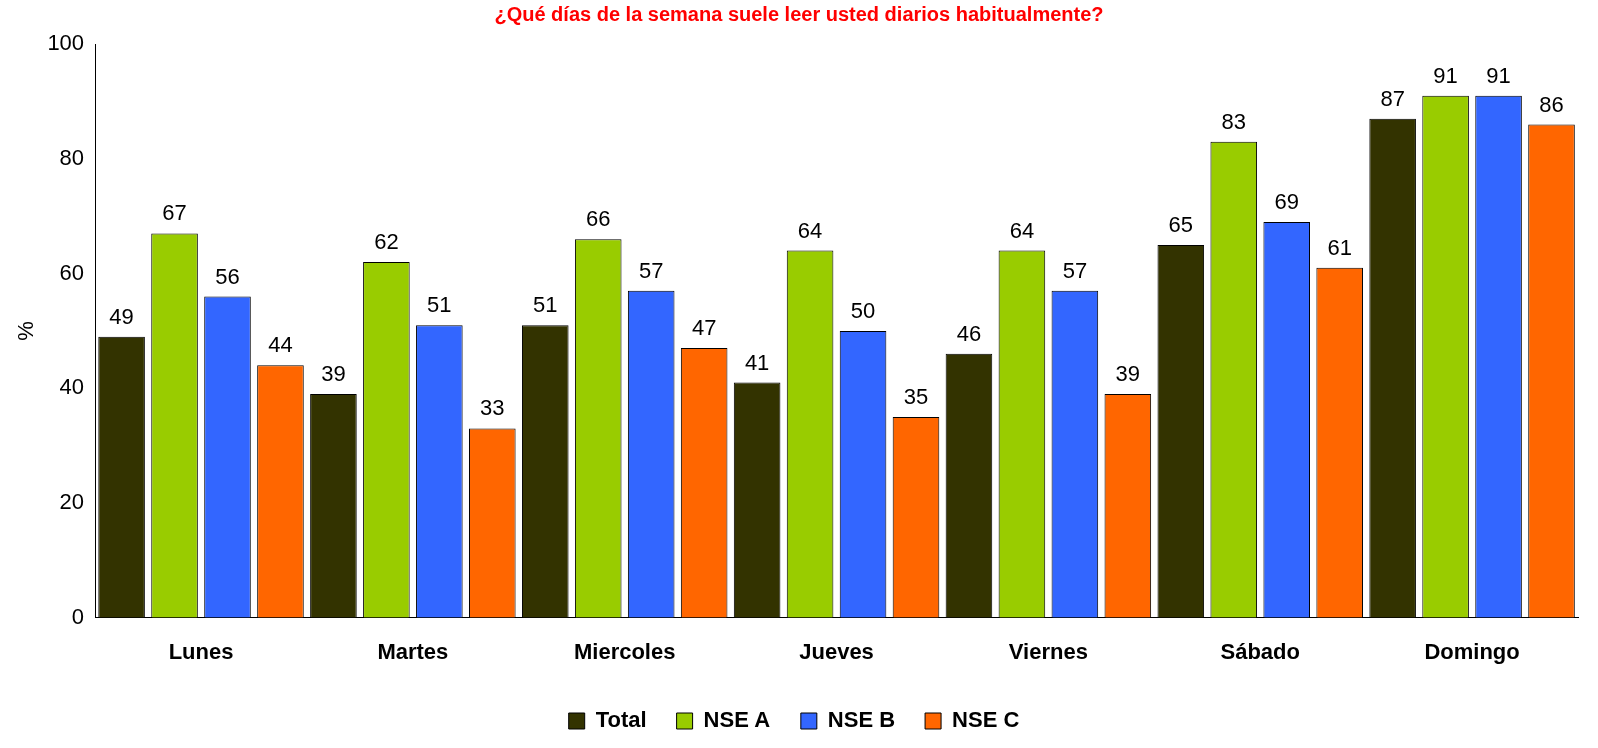 This screenshot has height=748, width=1598. I want to click on data-label: 49, so click(121, 316).